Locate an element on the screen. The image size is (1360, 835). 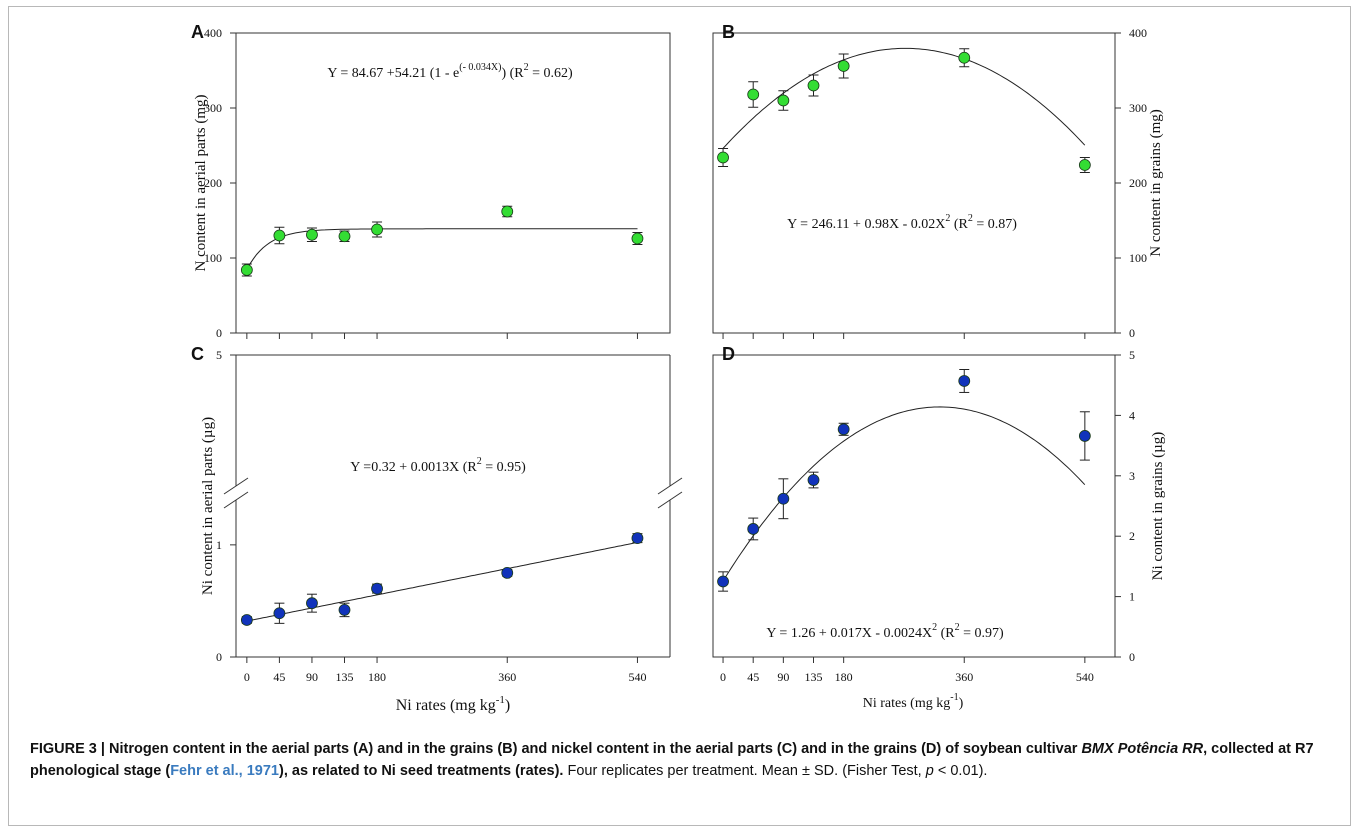
y-axis-label: N content in grains (mg) is located at coordinates (1156, 182).